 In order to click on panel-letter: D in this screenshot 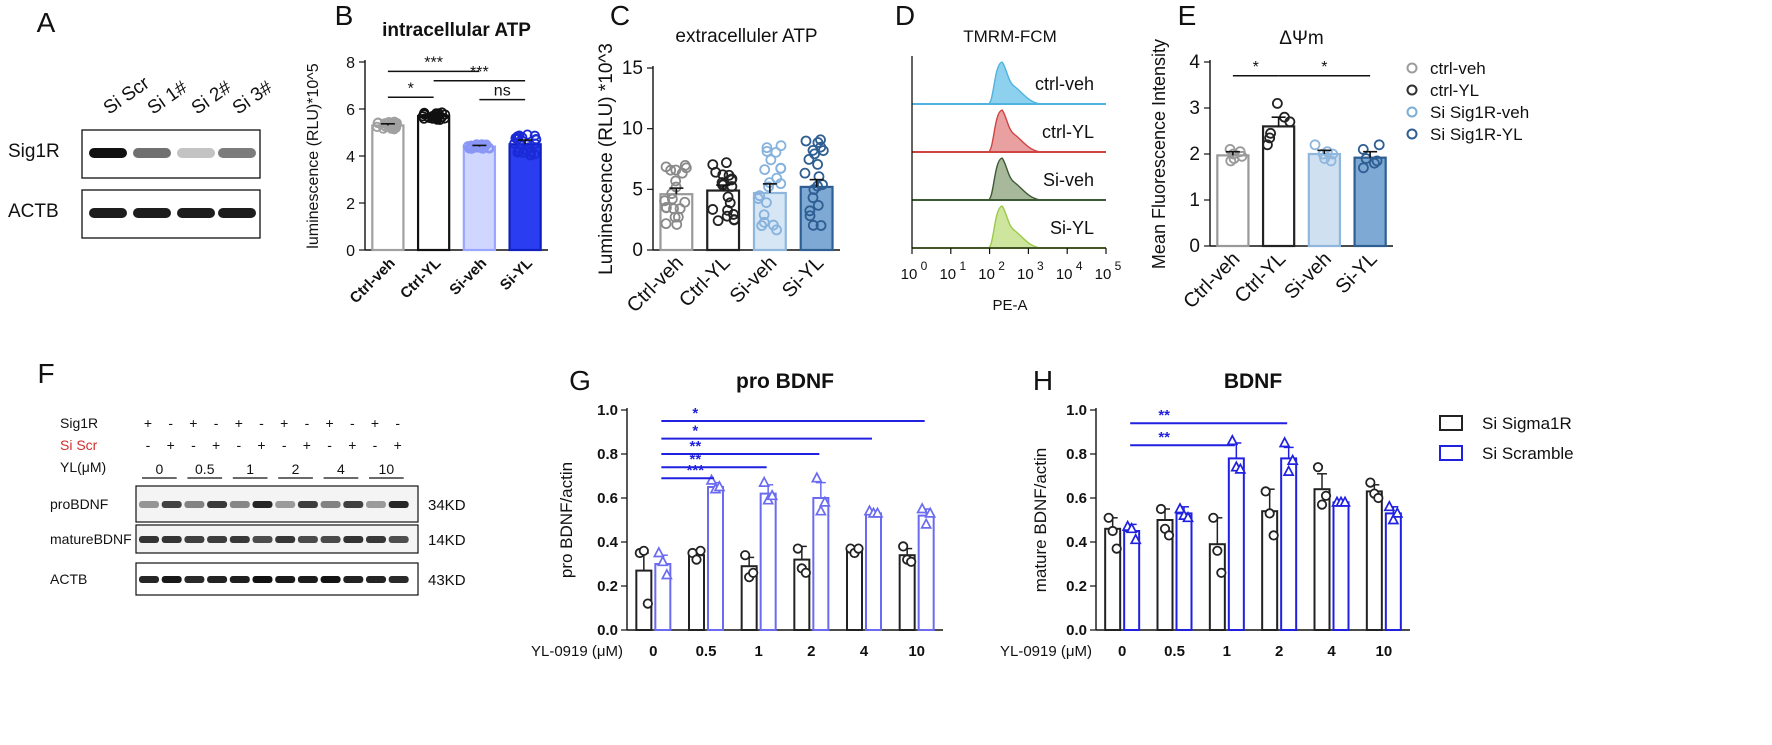, I will do `click(905, 15)`.